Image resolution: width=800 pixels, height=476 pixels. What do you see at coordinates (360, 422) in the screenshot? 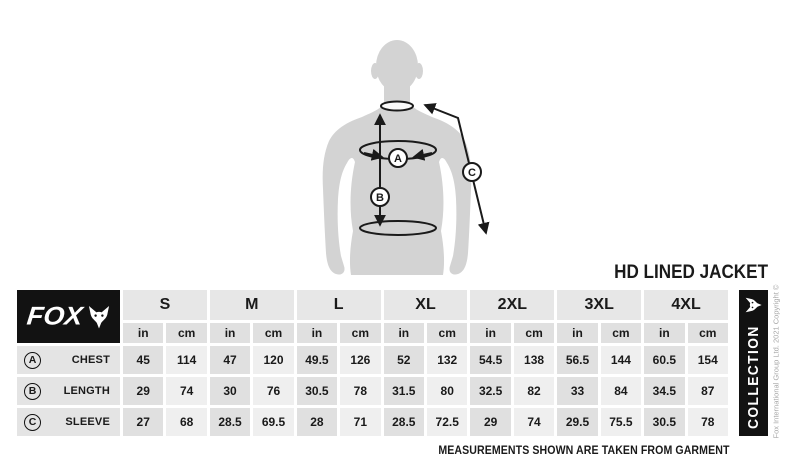
I see `table-cell: 71` at bounding box center [360, 422].